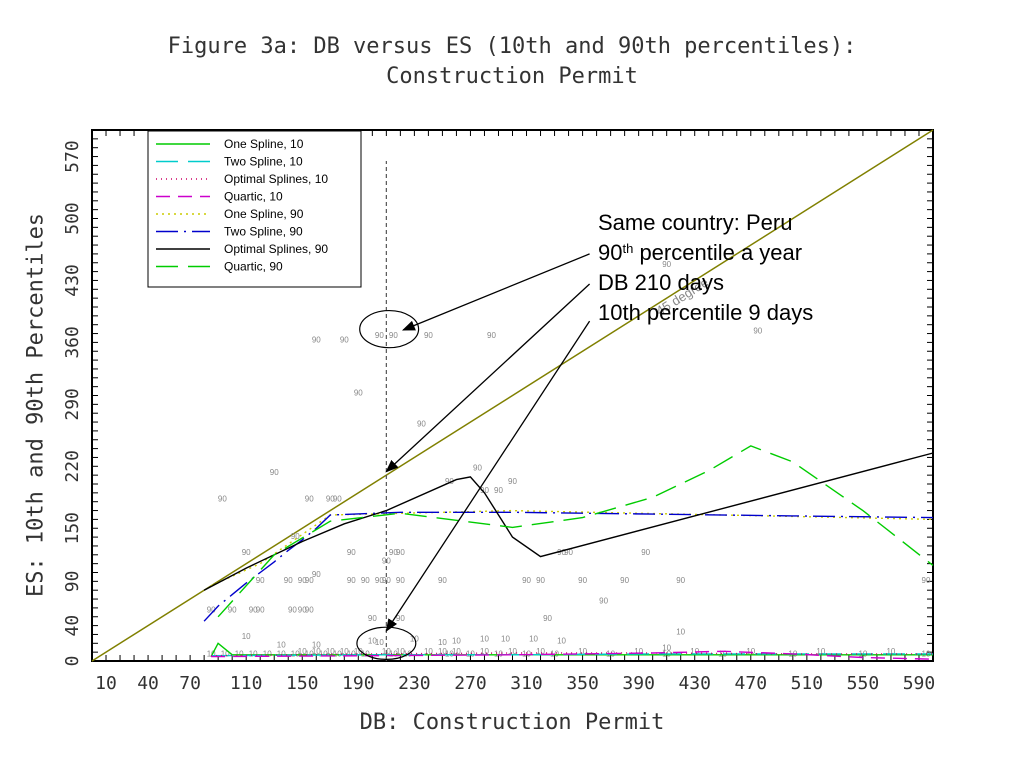 The height and width of the screenshot is (768, 1024). Describe the element at coordinates (276, 179) in the screenshot. I see `legend-label-3: Optimal Splines, 10` at that location.